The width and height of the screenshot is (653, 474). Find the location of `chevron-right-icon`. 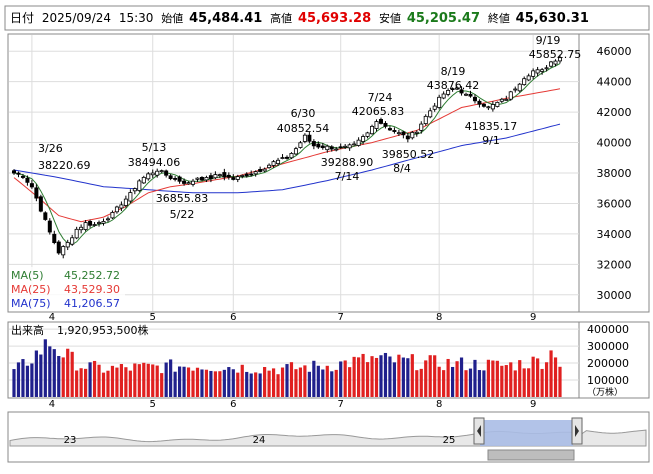

chevron-right-icon is located at coordinates (577, 431).